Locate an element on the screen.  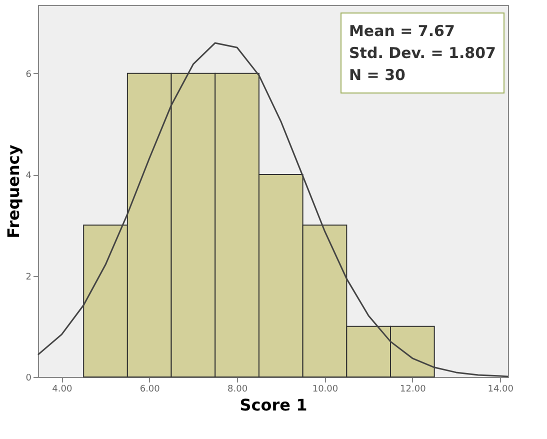
y-tick-label: 2 is located at coordinates (29, 277).